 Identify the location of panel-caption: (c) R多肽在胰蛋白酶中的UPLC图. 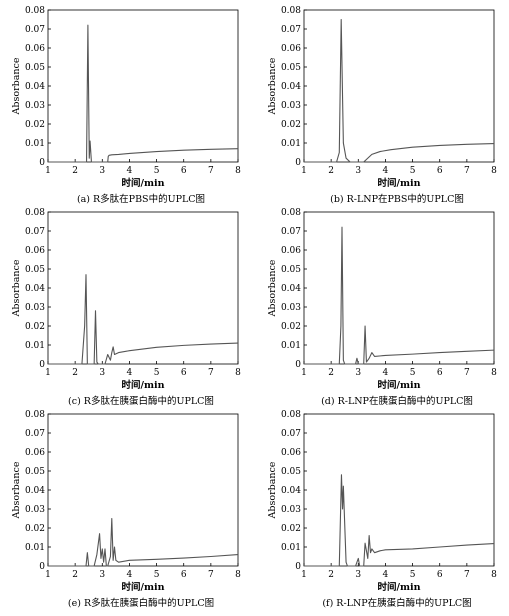
(141, 401).